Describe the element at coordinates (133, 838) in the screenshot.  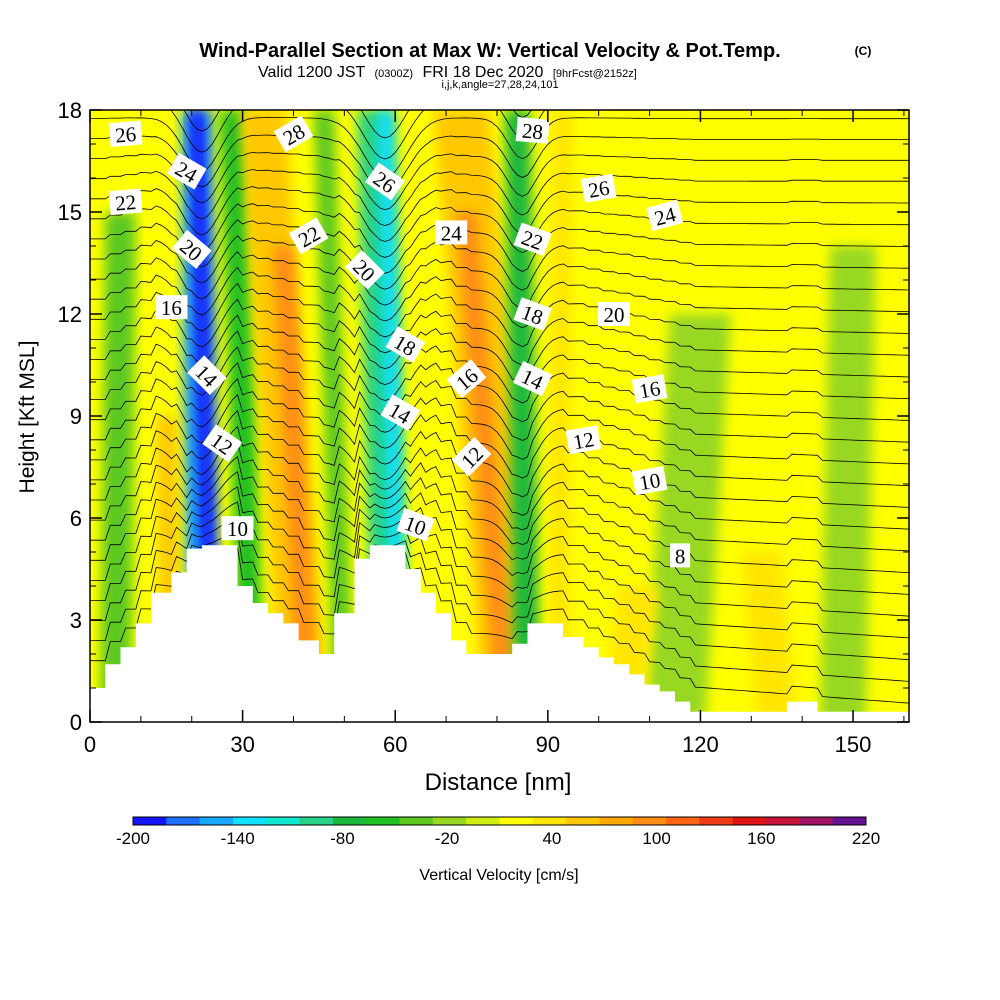
I see `colorbar-tick-label: -200` at that location.